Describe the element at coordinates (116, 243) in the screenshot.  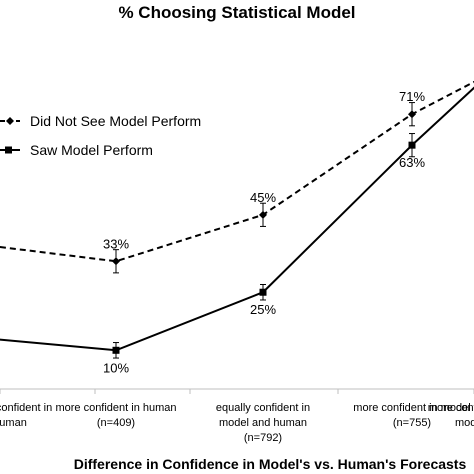
I see `data-label-did-not-see-1: 33%` at that location.